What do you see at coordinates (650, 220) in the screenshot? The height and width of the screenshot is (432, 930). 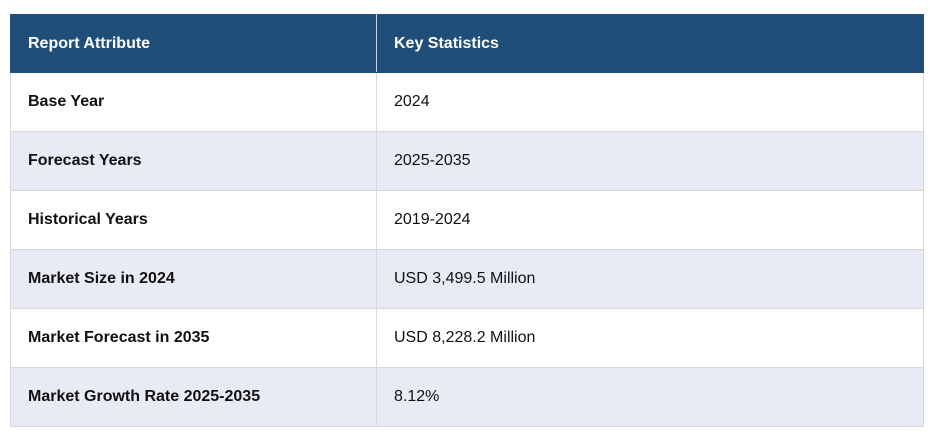 I see `value-cell: 2019-2024` at bounding box center [650, 220].